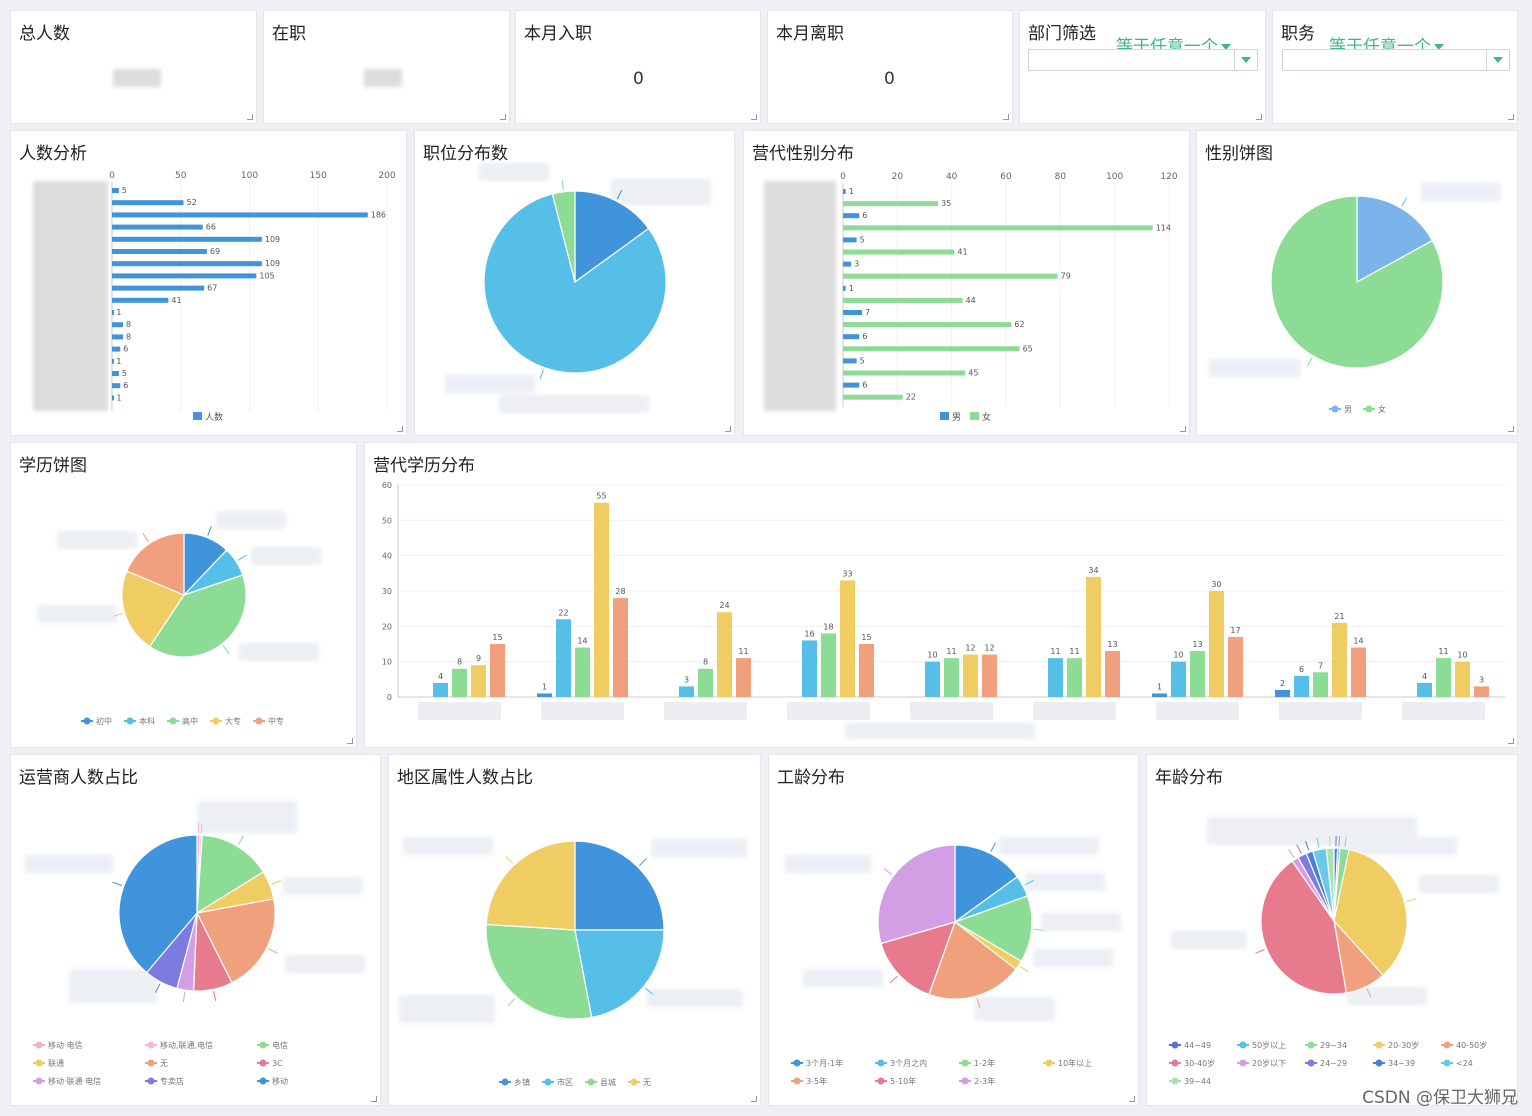 The image size is (1532, 1116). I want to click on kpi-title: 总人数, so click(44, 34).